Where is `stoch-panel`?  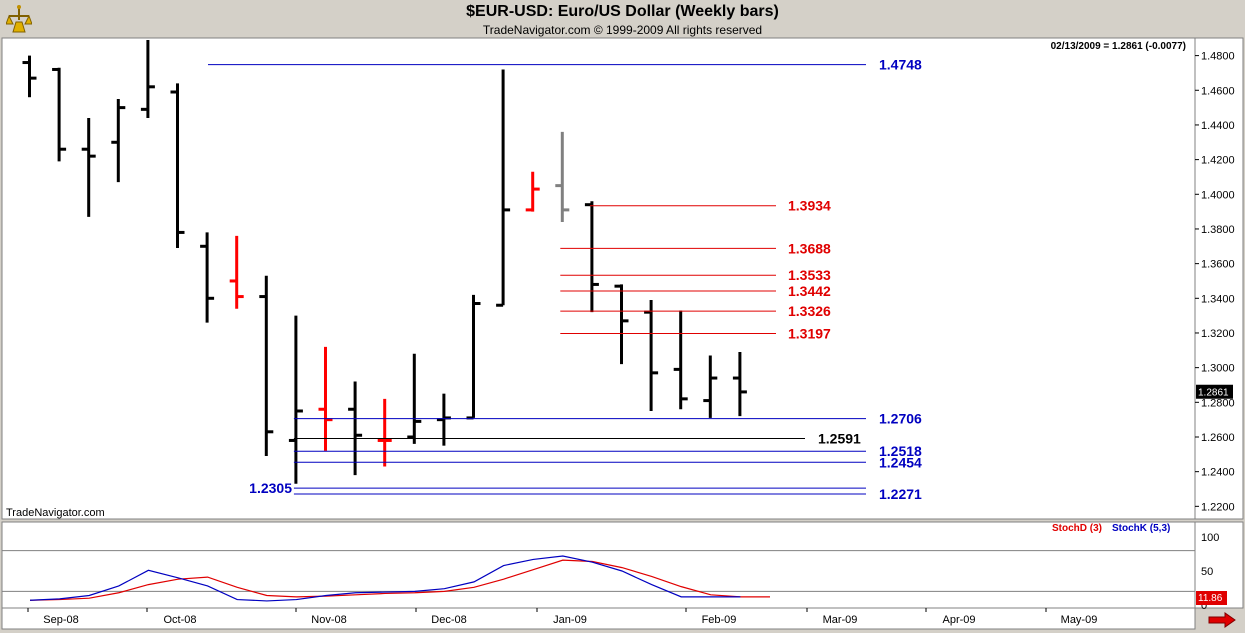 stoch-panel is located at coordinates (598, 565).